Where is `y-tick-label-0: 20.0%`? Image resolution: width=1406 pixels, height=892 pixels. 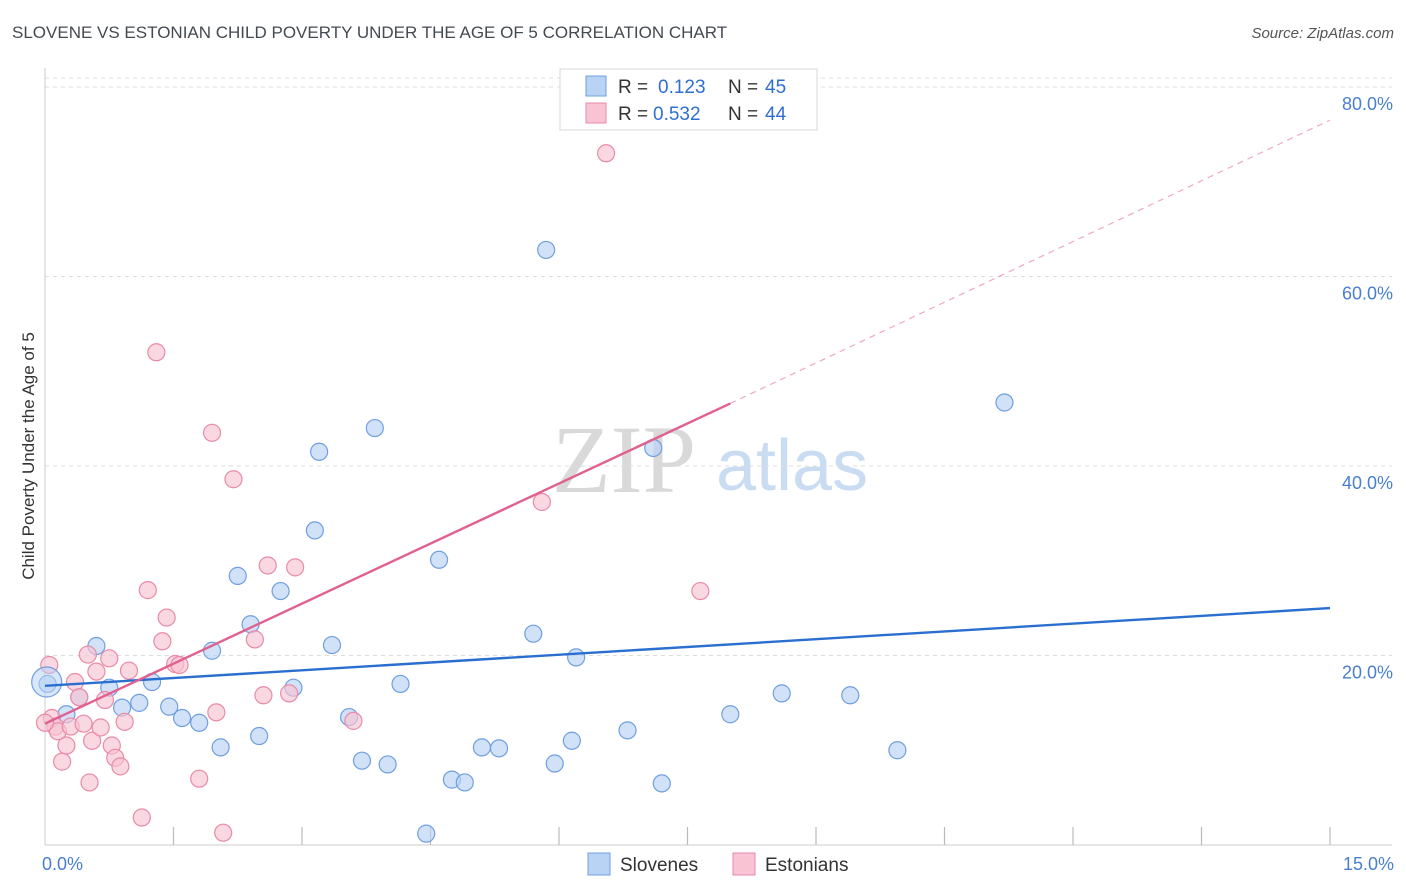 y-tick-label-0: 20.0% is located at coordinates (1367, 672).